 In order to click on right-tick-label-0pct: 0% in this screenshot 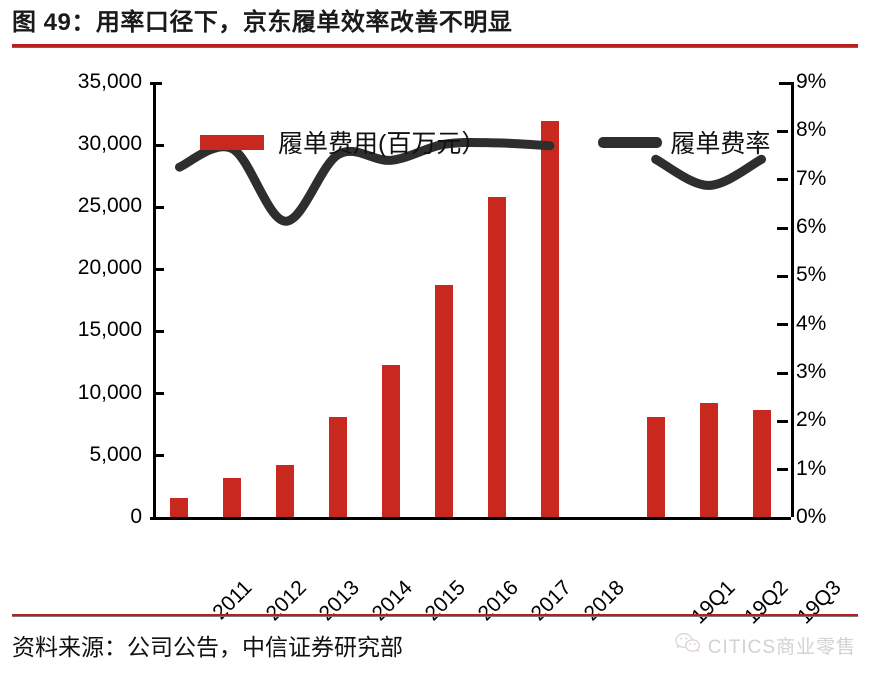, I will do `click(811, 516)`.